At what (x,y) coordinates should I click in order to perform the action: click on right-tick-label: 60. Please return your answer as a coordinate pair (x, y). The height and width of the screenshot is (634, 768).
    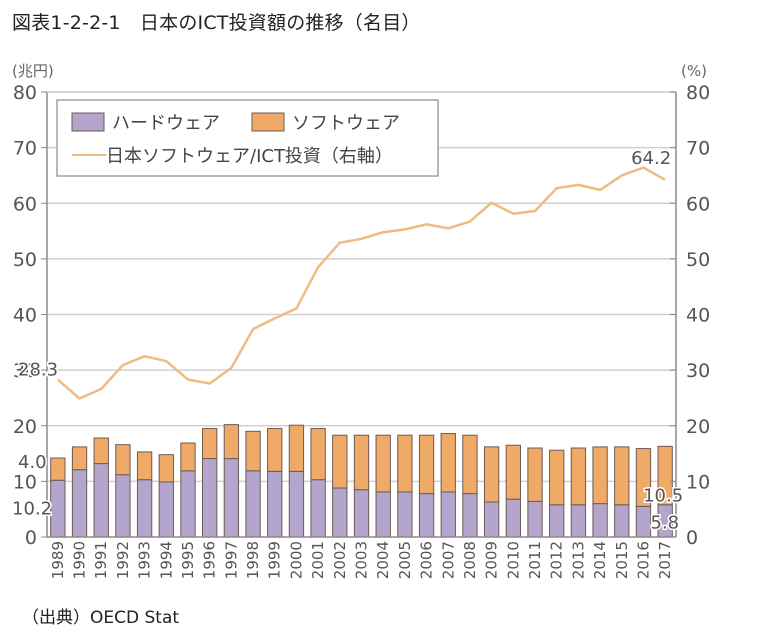
    Looking at the image, I should click on (698, 204).